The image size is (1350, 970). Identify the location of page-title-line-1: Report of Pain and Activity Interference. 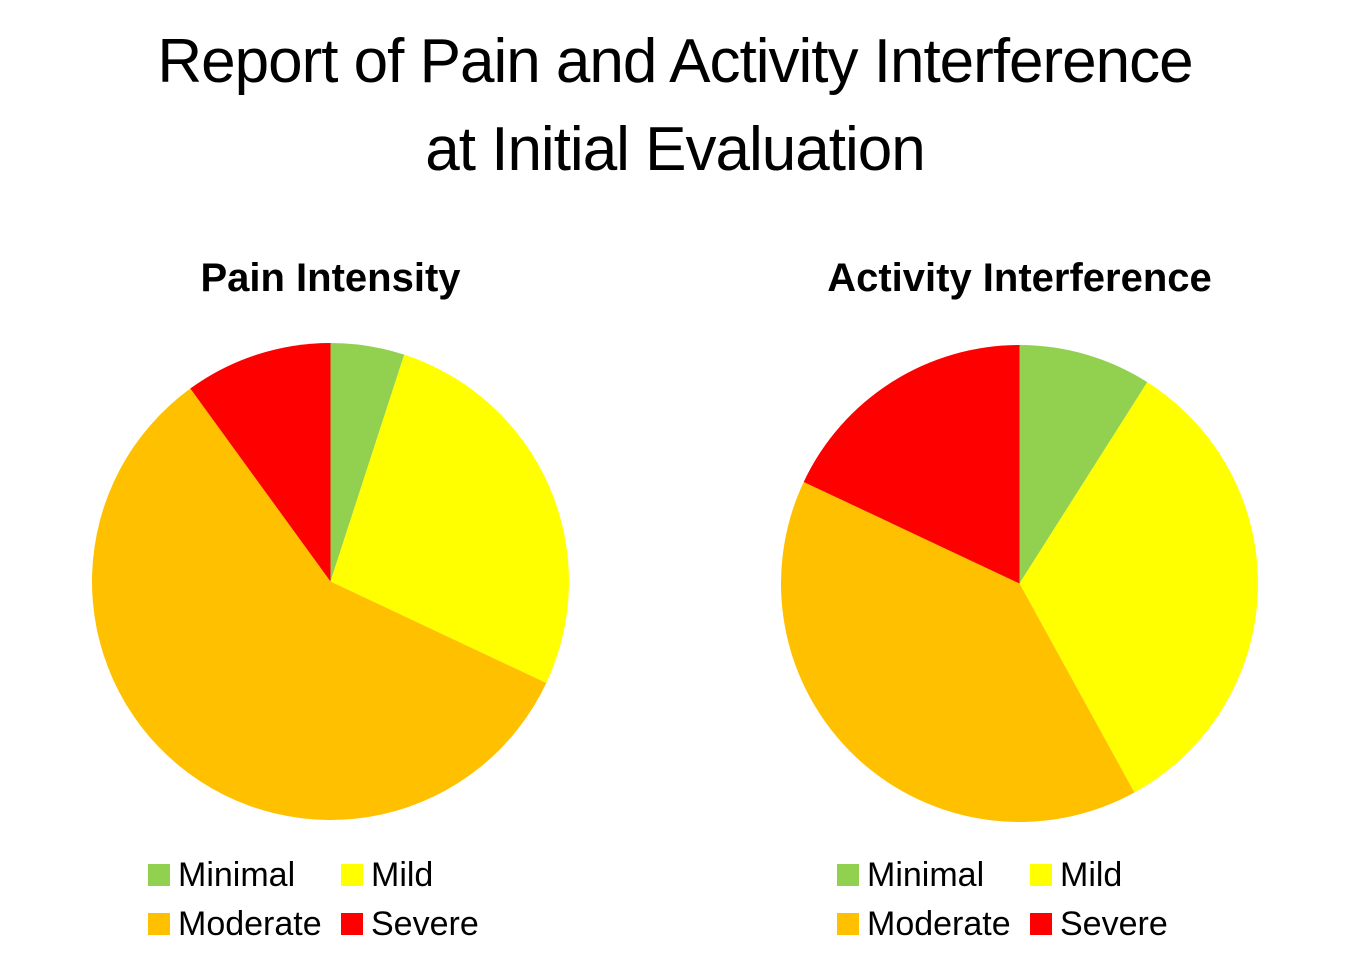
(675, 61).